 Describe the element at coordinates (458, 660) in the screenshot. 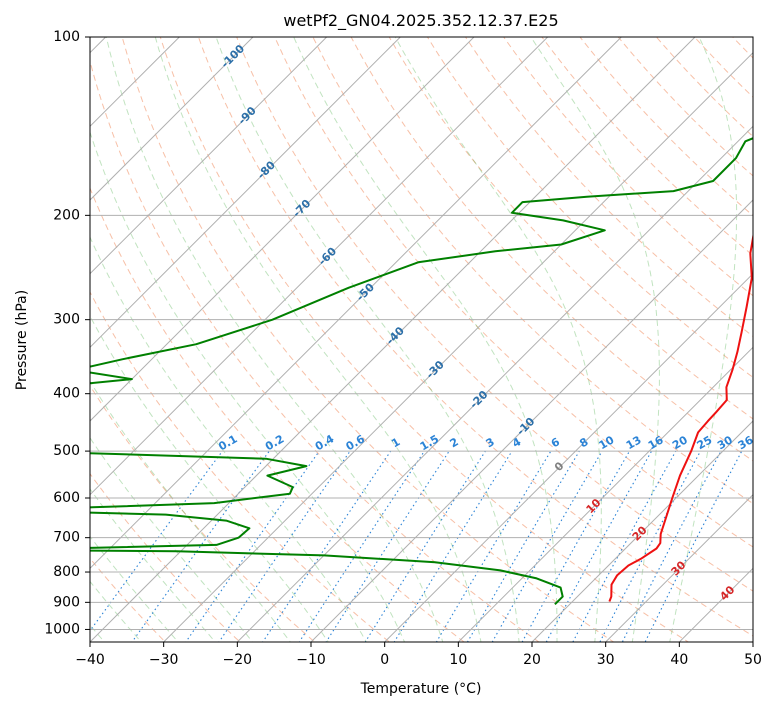

I see `x-tick-label: 10` at that location.